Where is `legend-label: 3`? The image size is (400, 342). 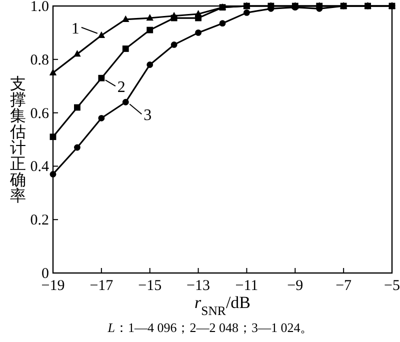
legend-label: 3 is located at coordinates (148, 115).